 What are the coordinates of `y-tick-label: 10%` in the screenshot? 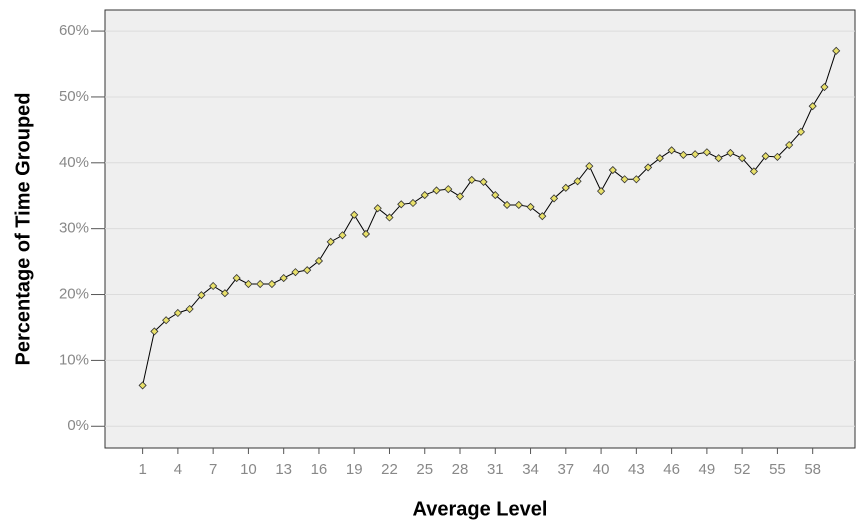 It's located at (74, 359).